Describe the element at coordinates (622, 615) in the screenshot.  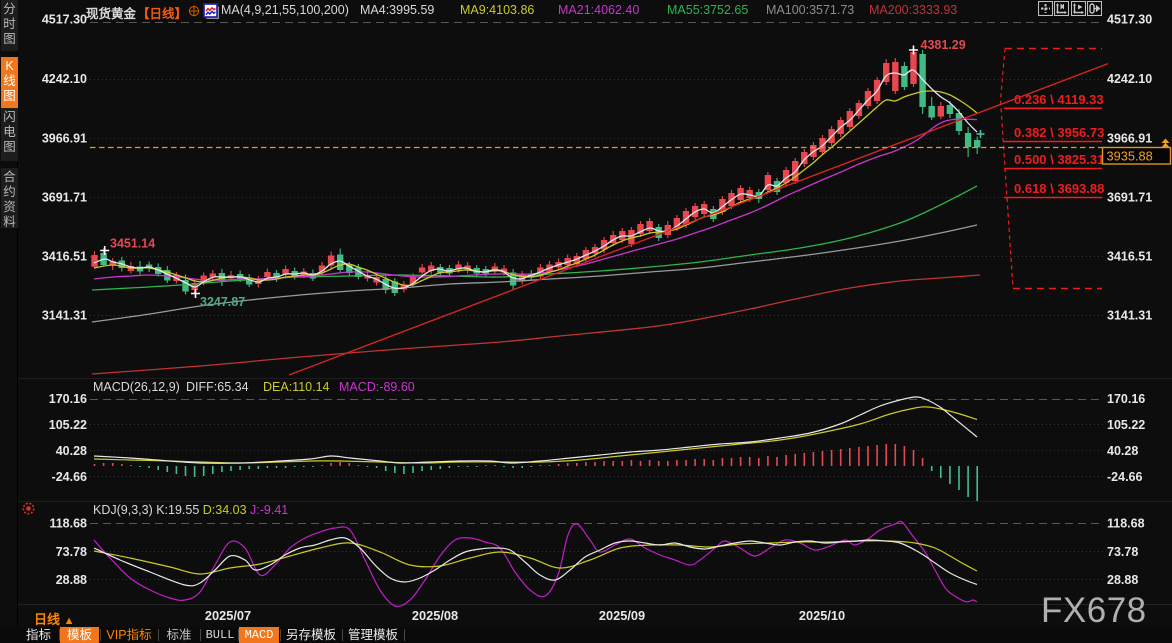
I see `svg-text: 2025/09` at that location.